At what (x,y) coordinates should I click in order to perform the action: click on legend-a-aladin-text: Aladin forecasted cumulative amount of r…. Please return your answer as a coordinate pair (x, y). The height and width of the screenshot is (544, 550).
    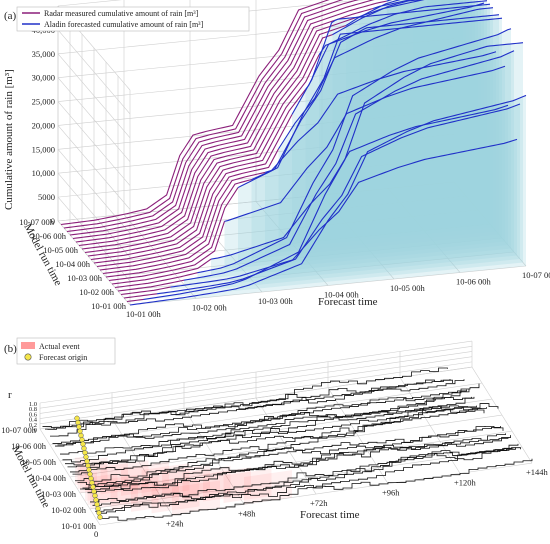
    Looking at the image, I should click on (124, 24).